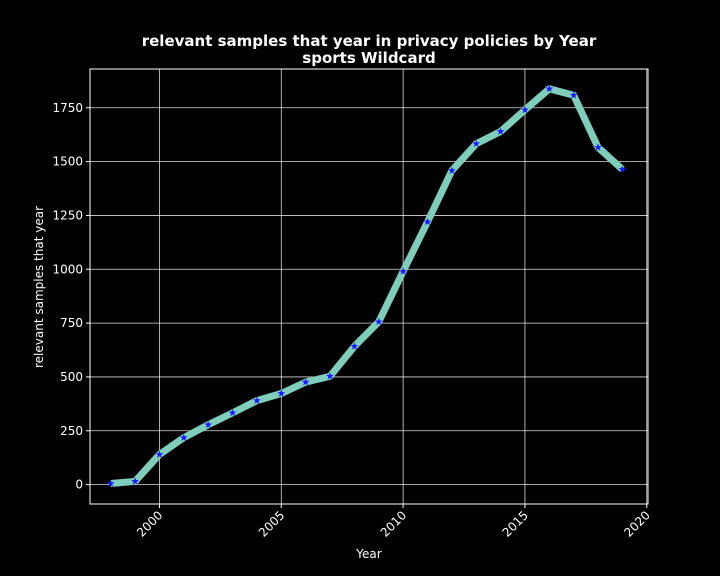 This screenshot has width=720, height=576. I want to click on x-axis-label: Year, so click(368, 554).